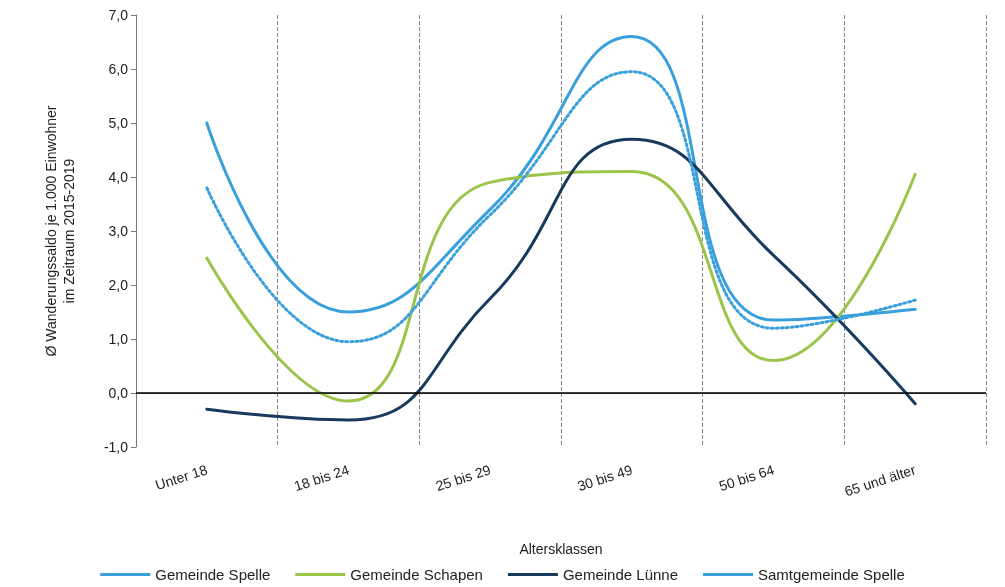 The image size is (1005, 587). What do you see at coordinates (181, 477) in the screenshot?
I see `x-tick-label: Unter 18` at bounding box center [181, 477].